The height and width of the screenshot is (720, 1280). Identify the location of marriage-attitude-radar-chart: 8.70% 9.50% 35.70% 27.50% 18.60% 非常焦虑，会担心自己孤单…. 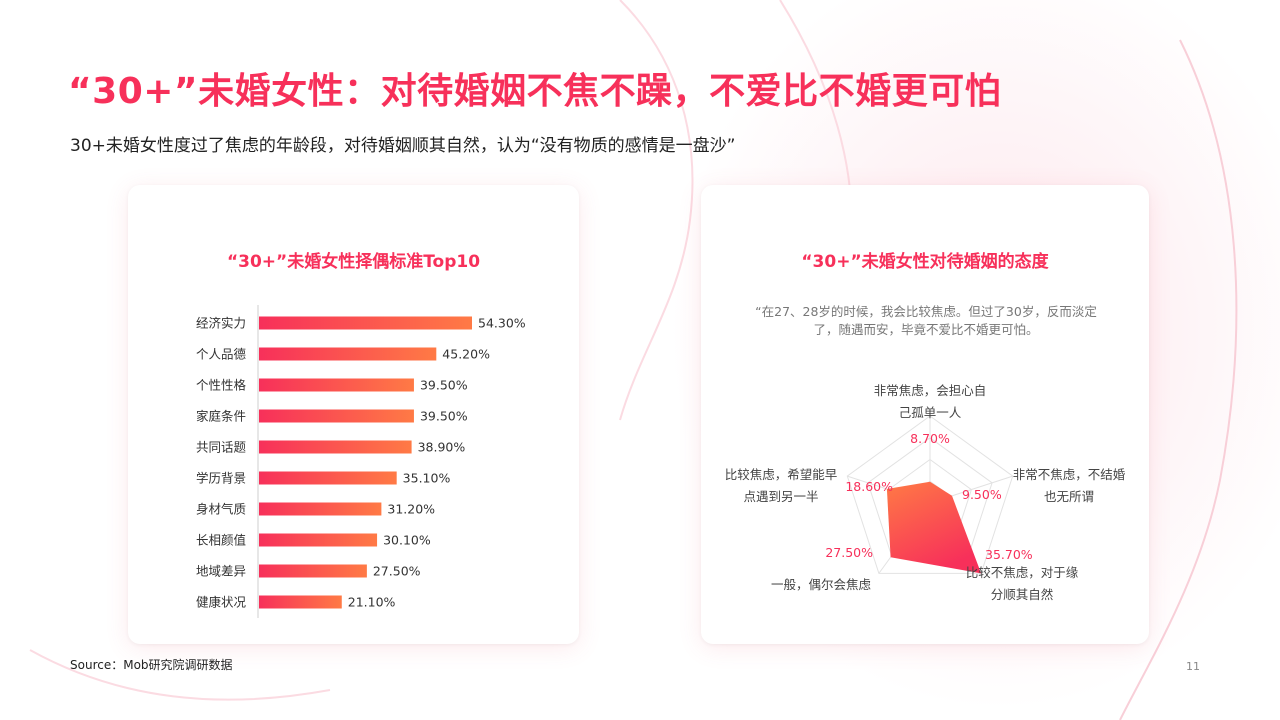
(925, 492).